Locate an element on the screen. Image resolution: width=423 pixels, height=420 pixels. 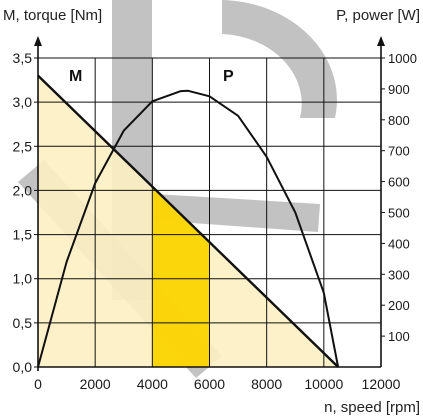
y-right-tick-label: 900 is located at coordinates (399, 89).